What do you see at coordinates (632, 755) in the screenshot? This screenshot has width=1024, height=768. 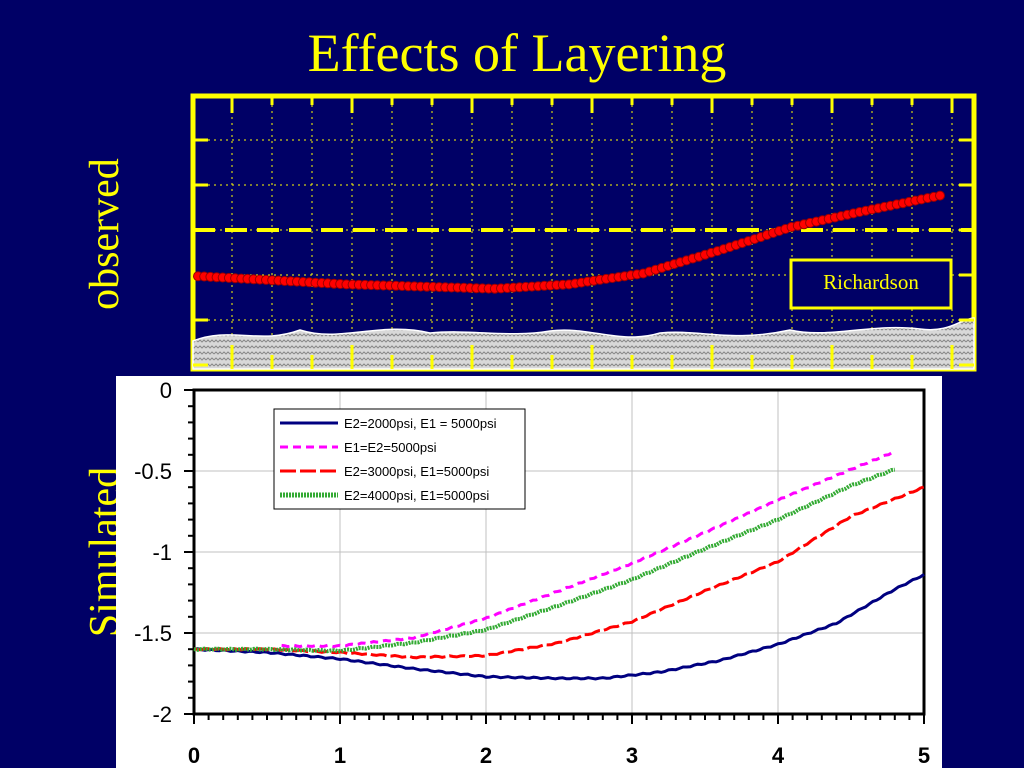 I see `x-tick-label: 3` at bounding box center [632, 755].